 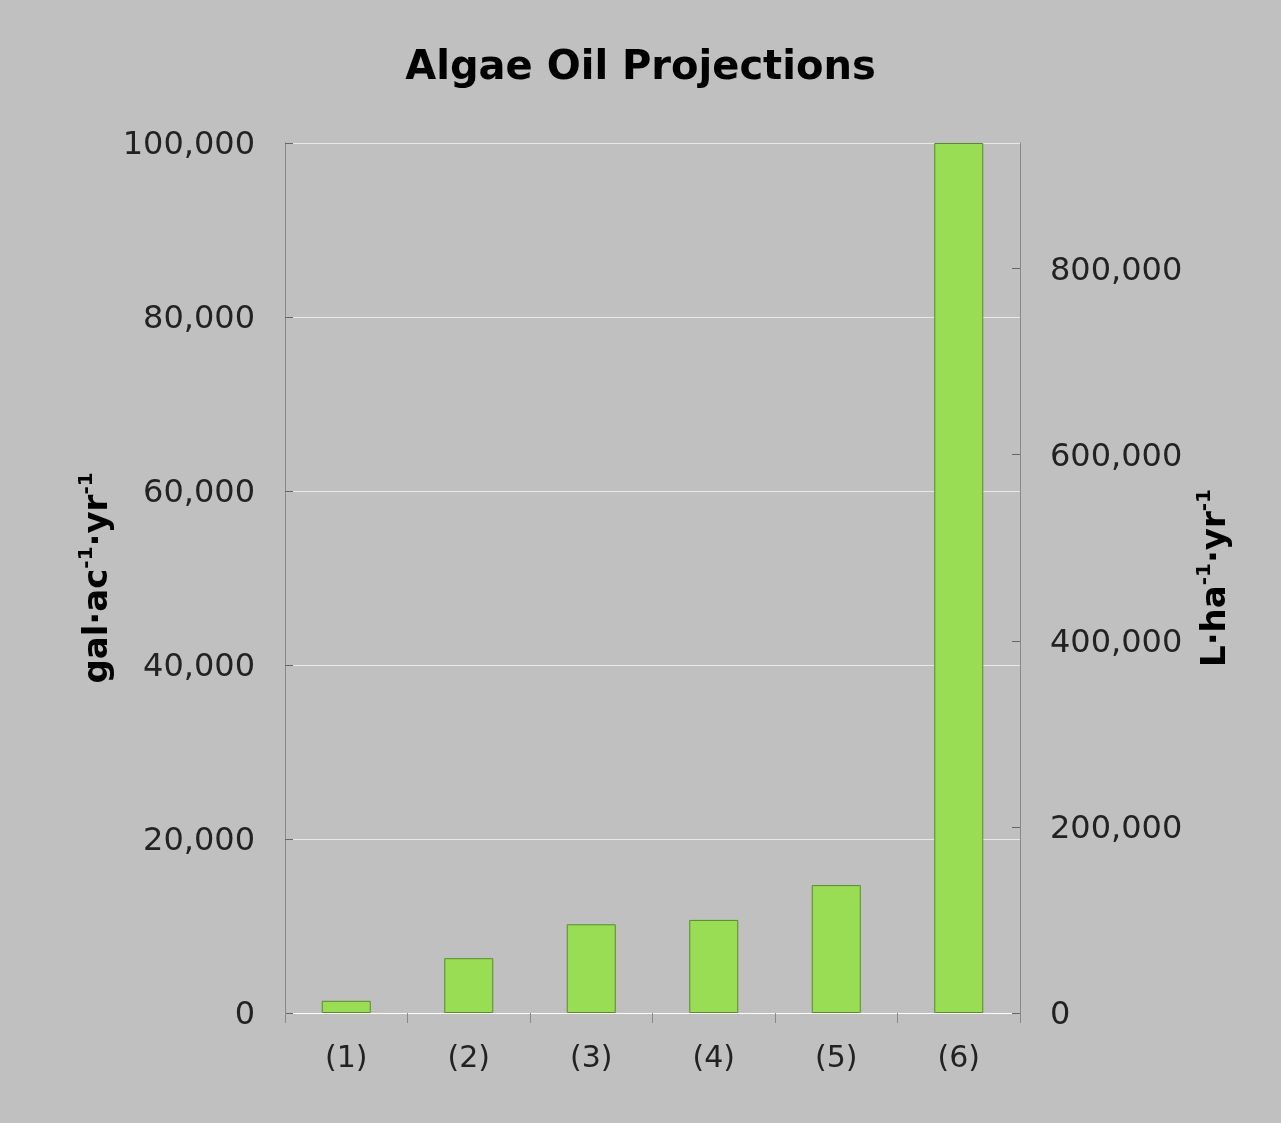 What do you see at coordinates (1116, 826) in the screenshot?
I see `y2-tick-label: 200,000` at bounding box center [1116, 826].